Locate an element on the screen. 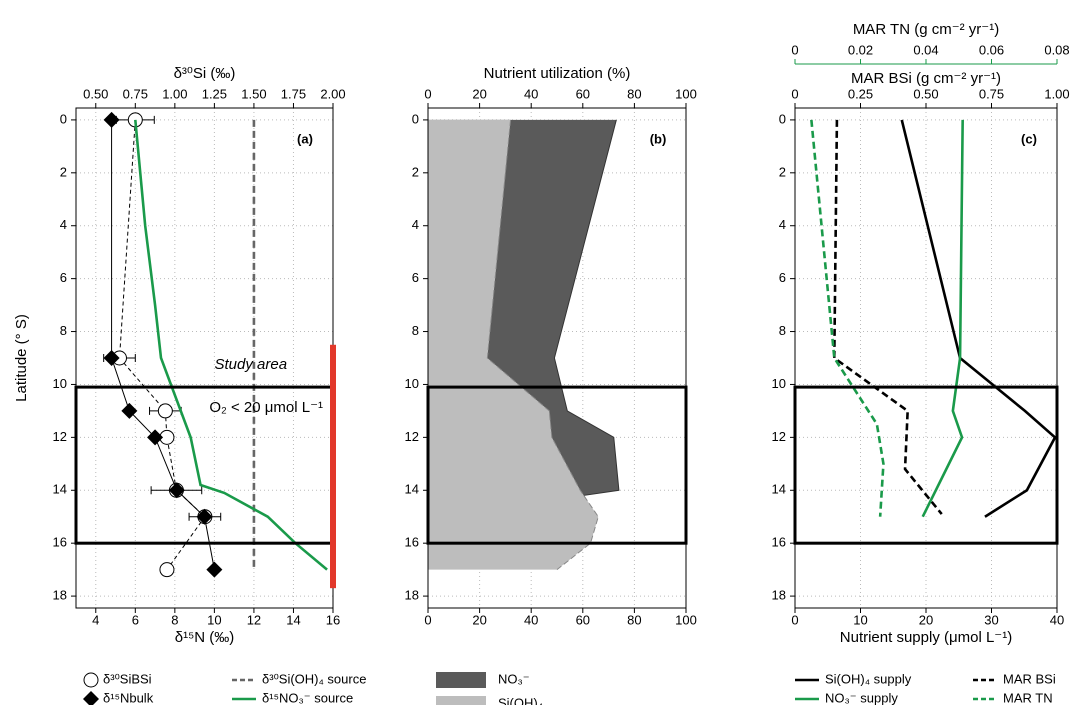 The image size is (1073, 705). x2-tick-label: 60 is located at coordinates (583, 93).